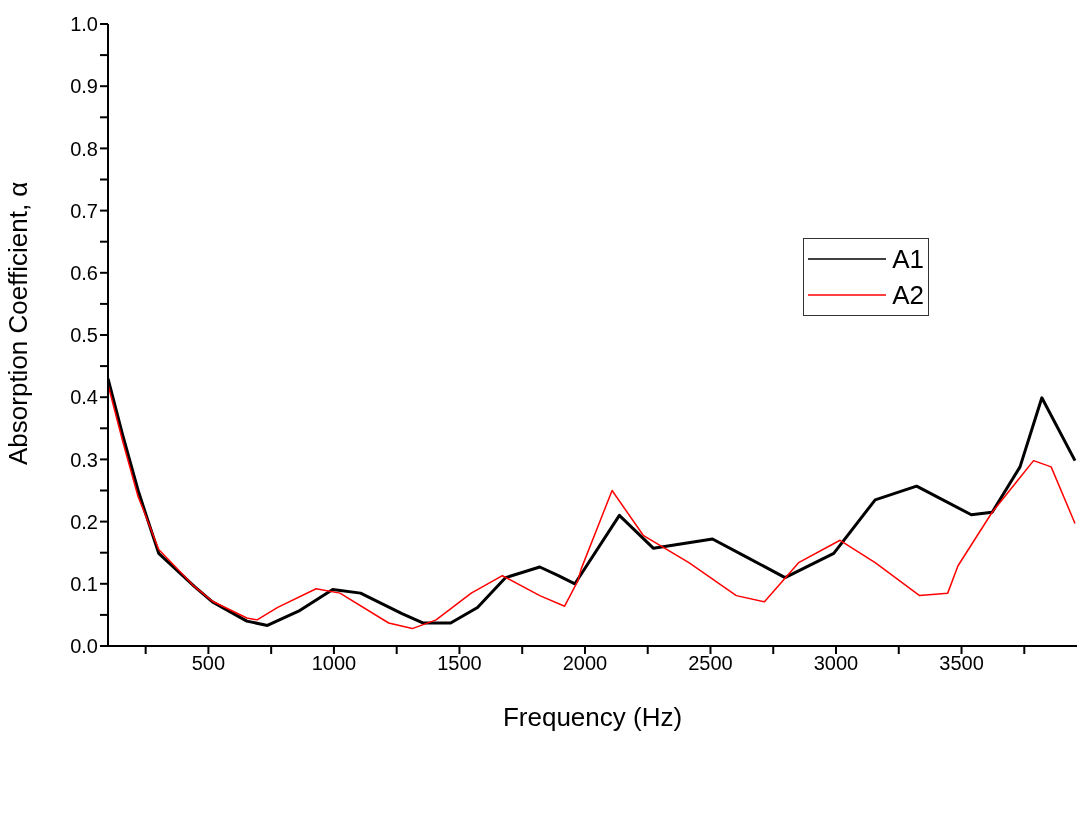 This screenshot has height=822, width=1089. I want to click on y-tick-label: 0.3, so click(84, 459).